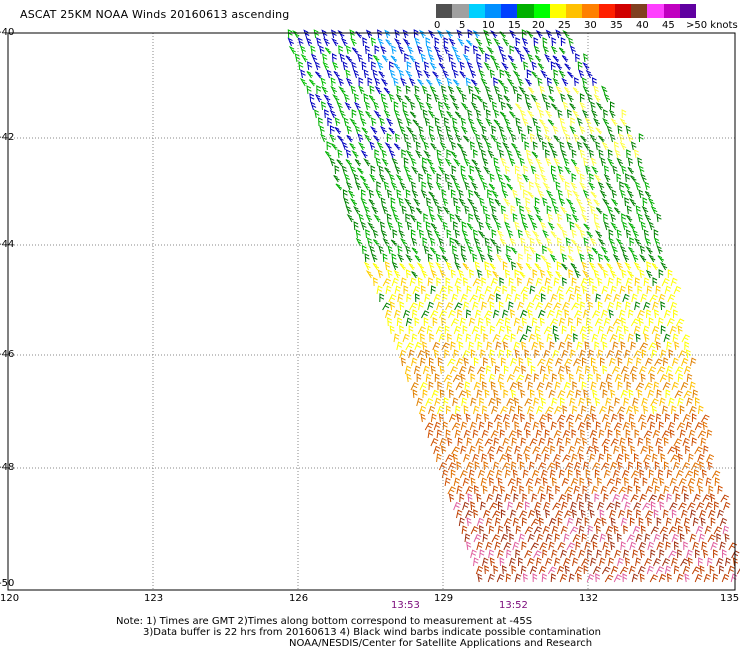 This screenshot has height=650, width=740. Describe the element at coordinates (488, 25) in the screenshot. I see `colorbar-label: 10` at that location.